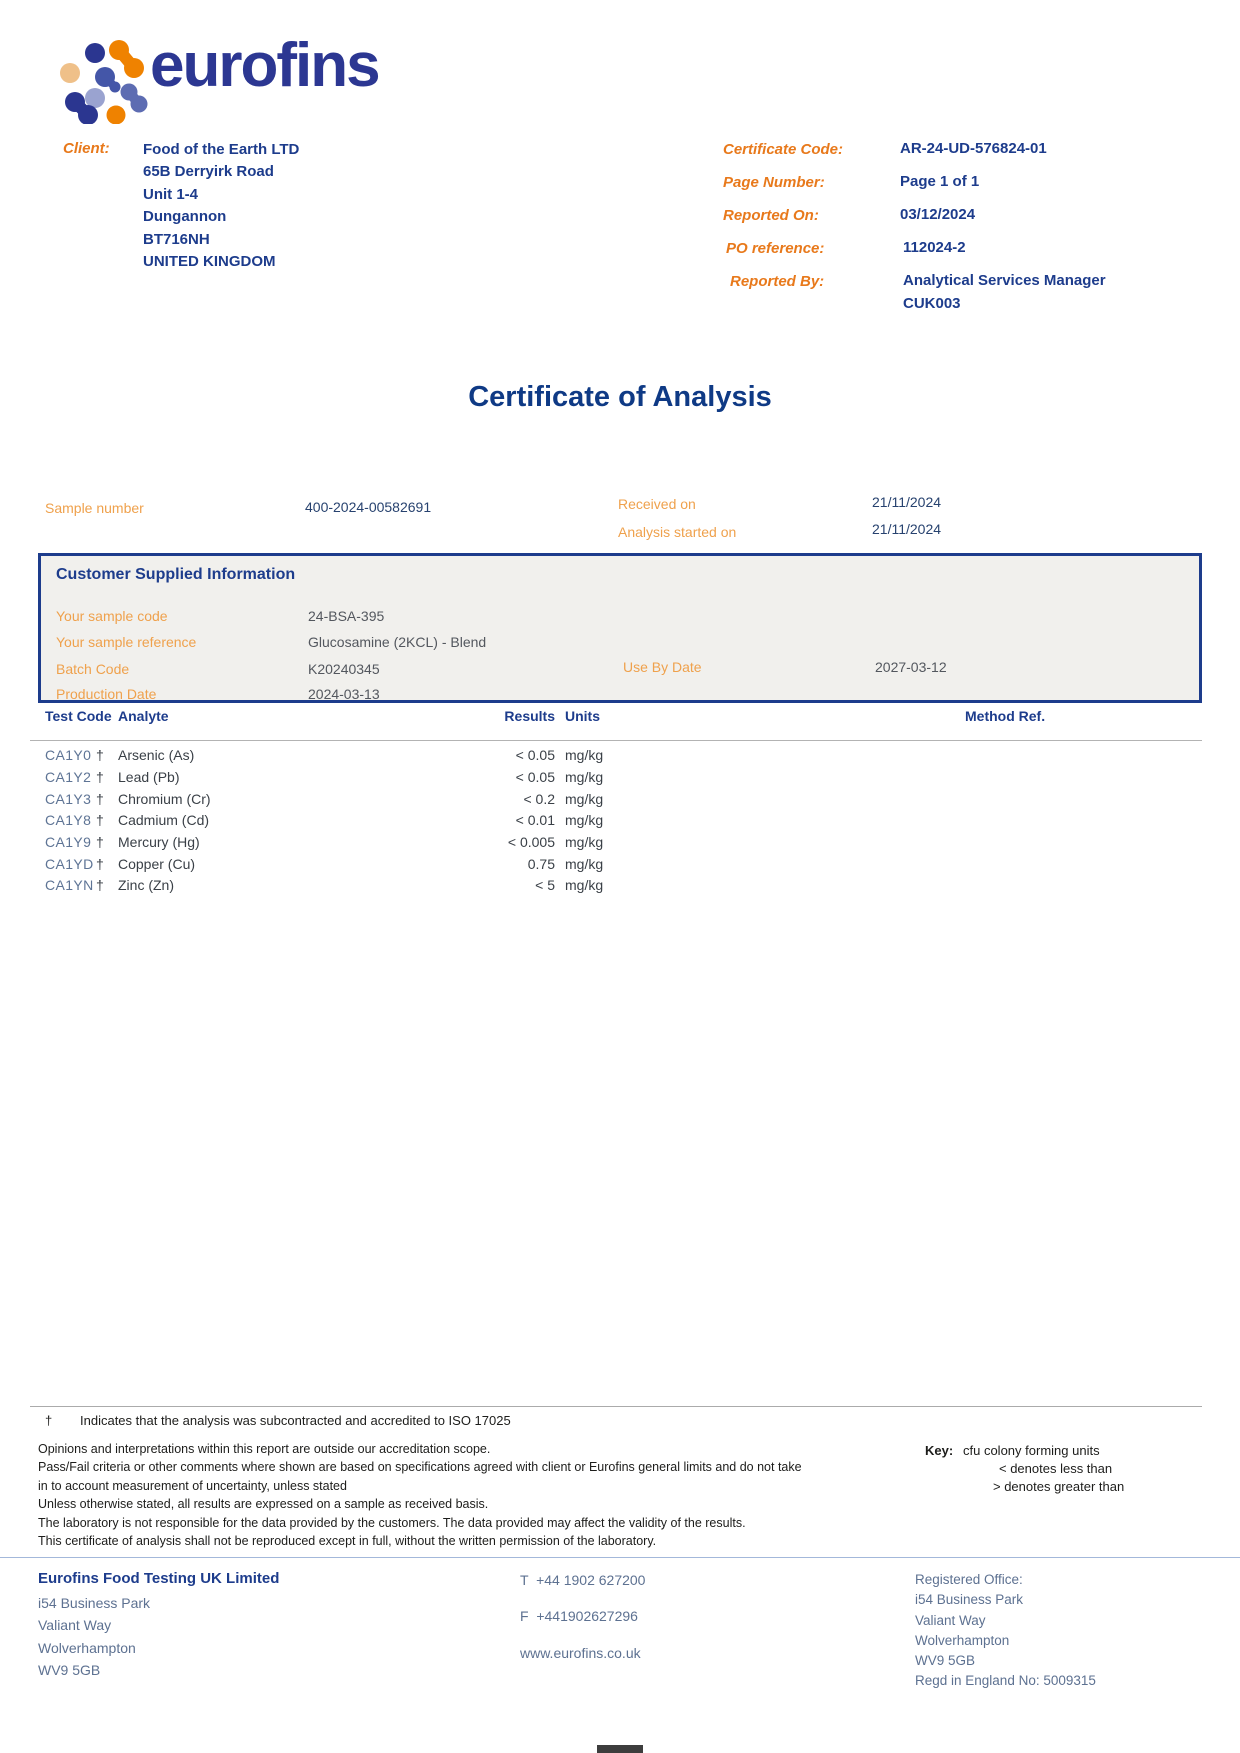 This screenshot has height=1753, width=1240. What do you see at coordinates (907, 529) in the screenshot?
I see `analysis-started-value: 21/11/2024` at bounding box center [907, 529].